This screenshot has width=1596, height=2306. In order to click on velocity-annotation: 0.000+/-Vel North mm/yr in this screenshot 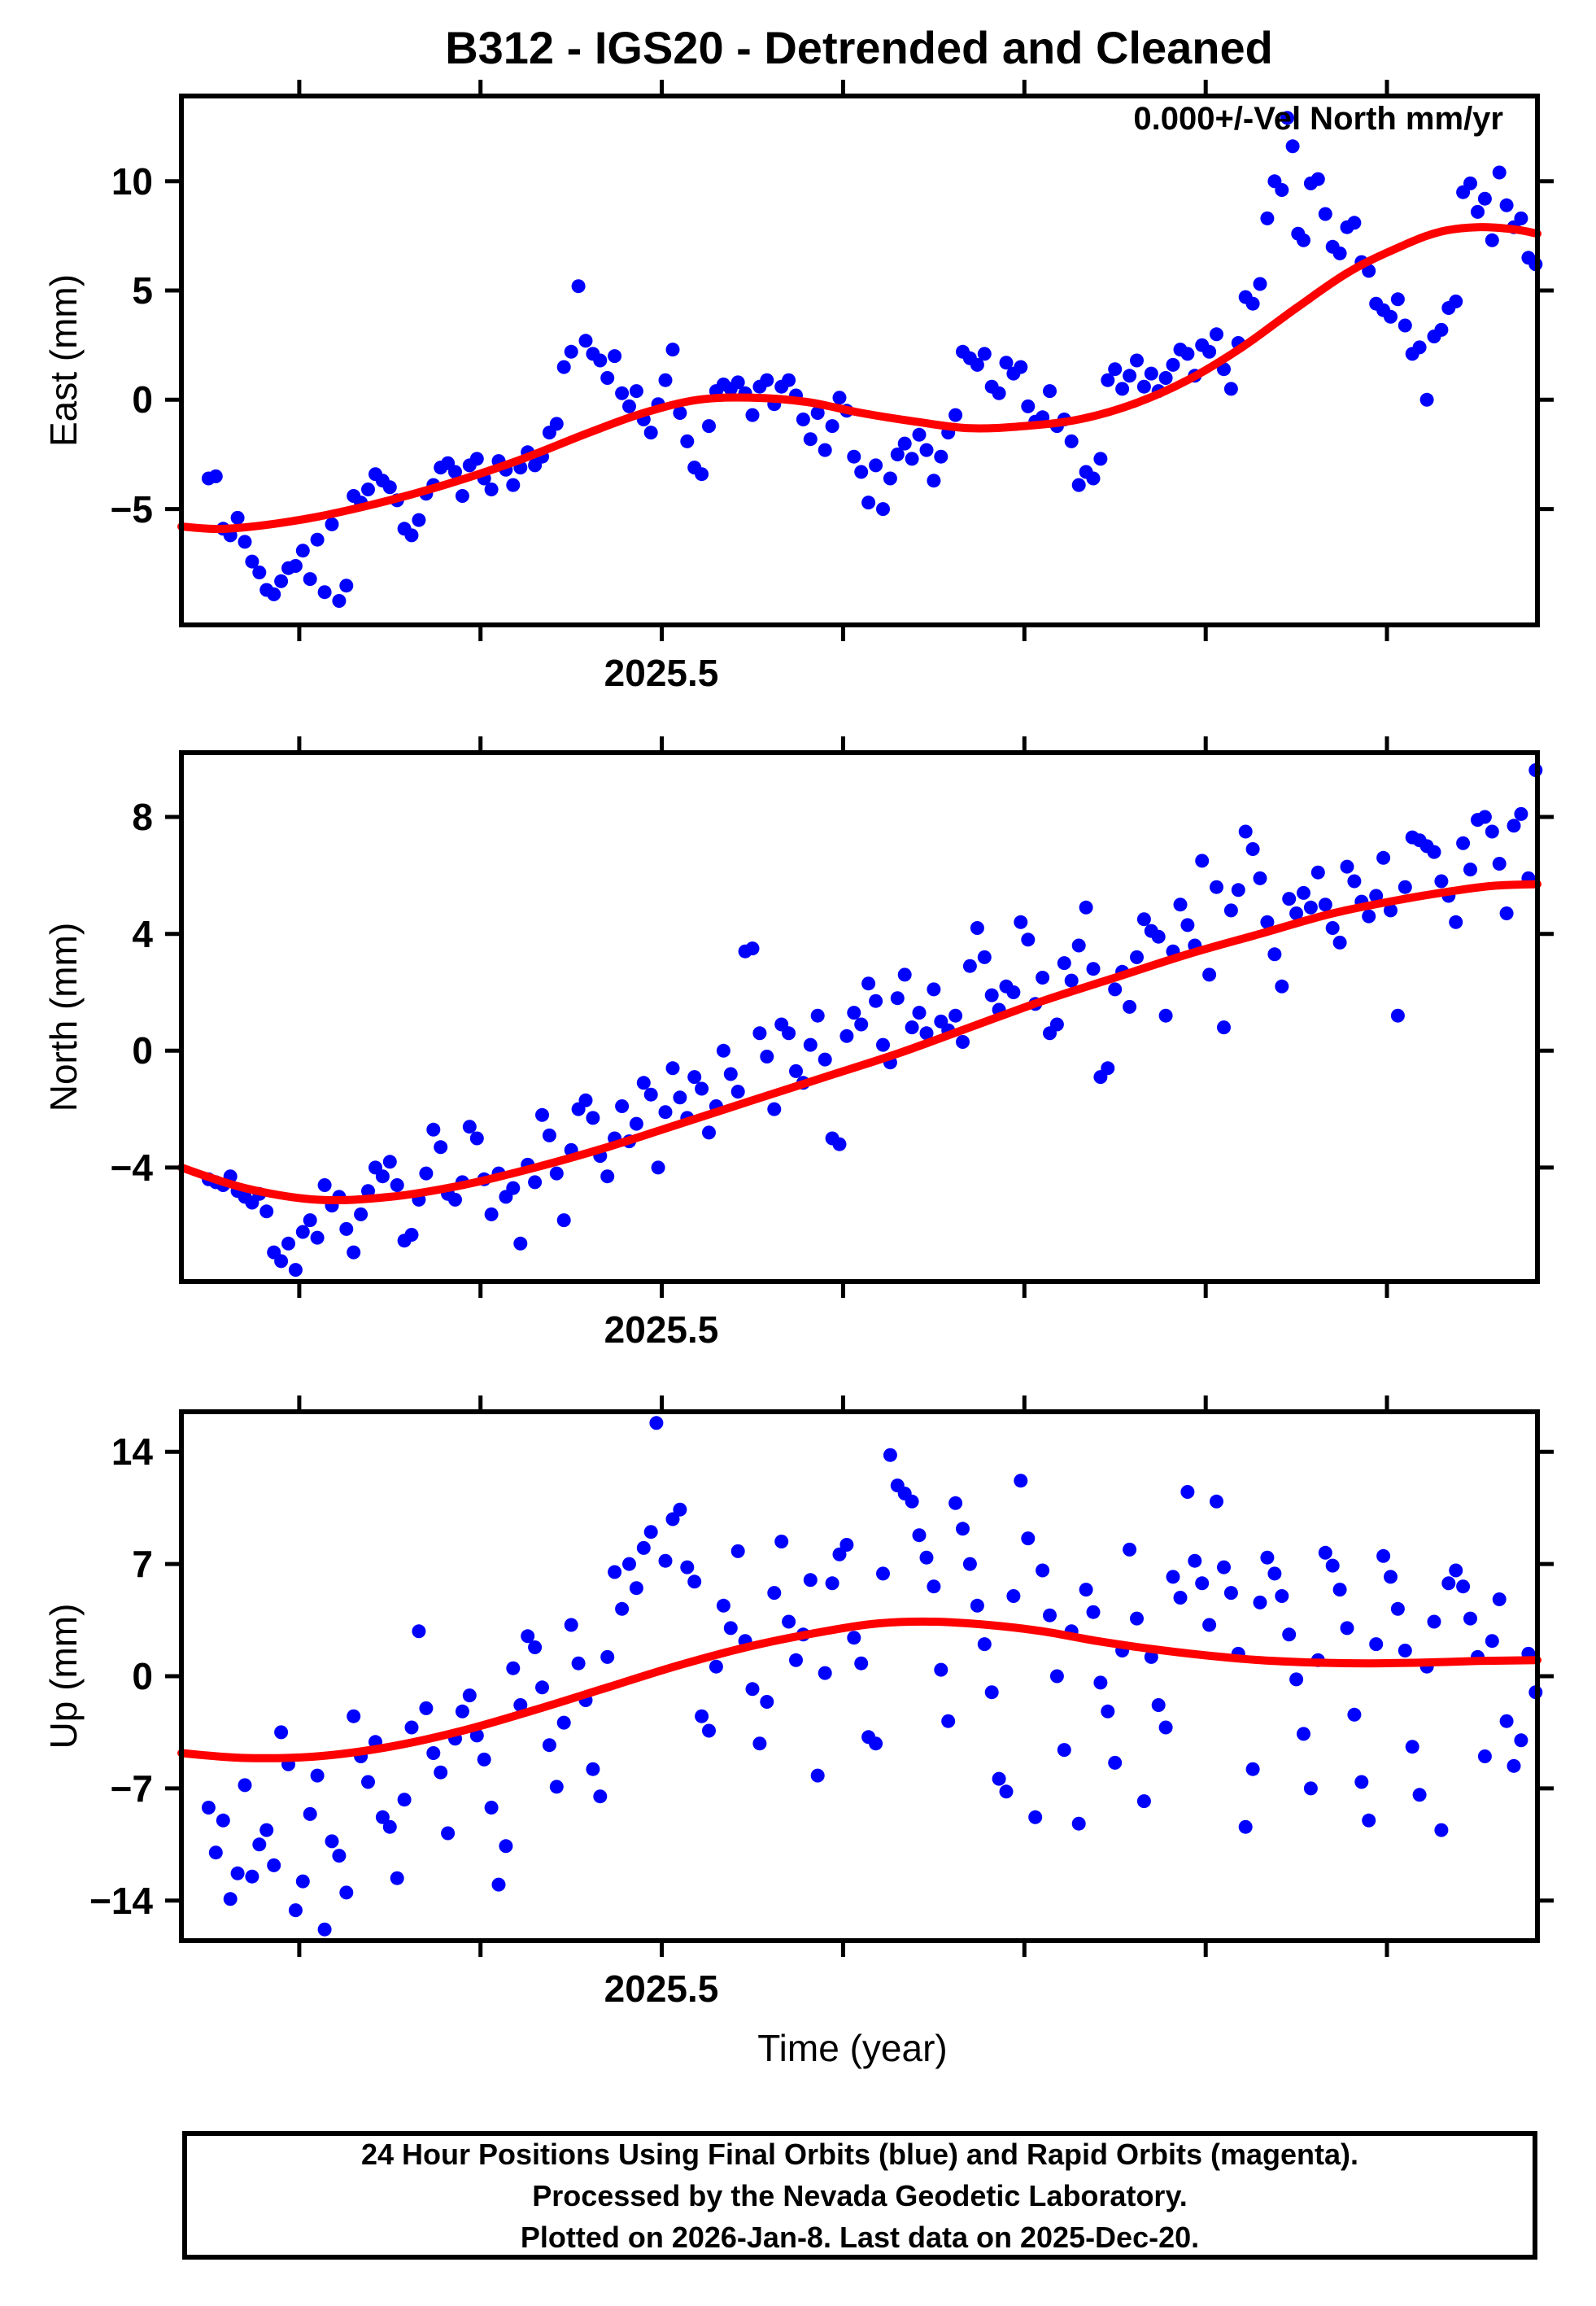, I will do `click(1318, 119)`.